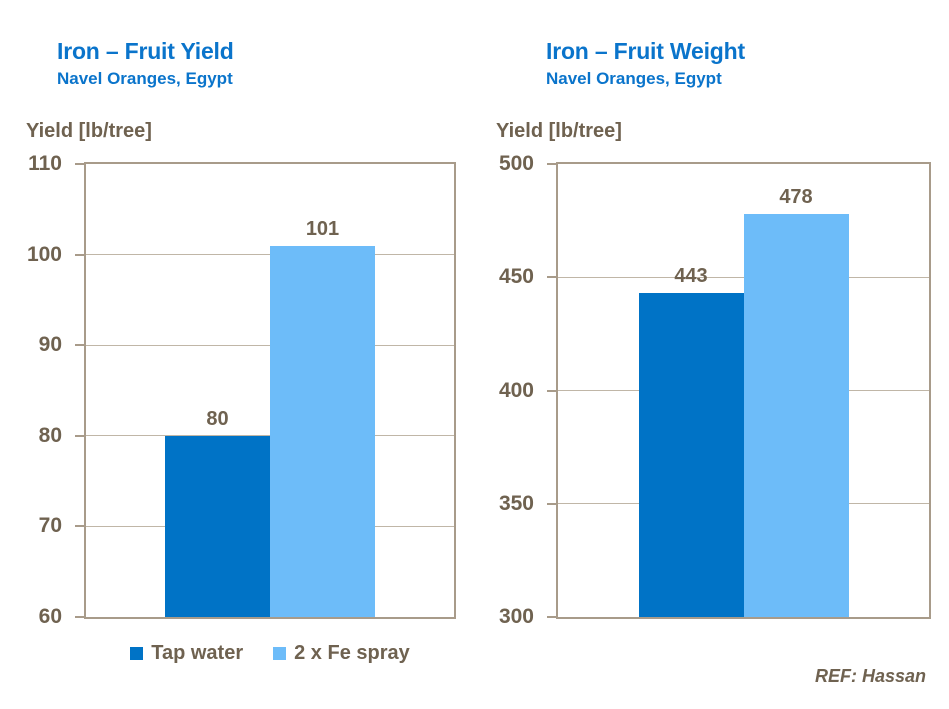 This screenshot has height=709, width=949. Describe the element at coordinates (516, 390) in the screenshot. I see `y-tick-label: 400` at that location.